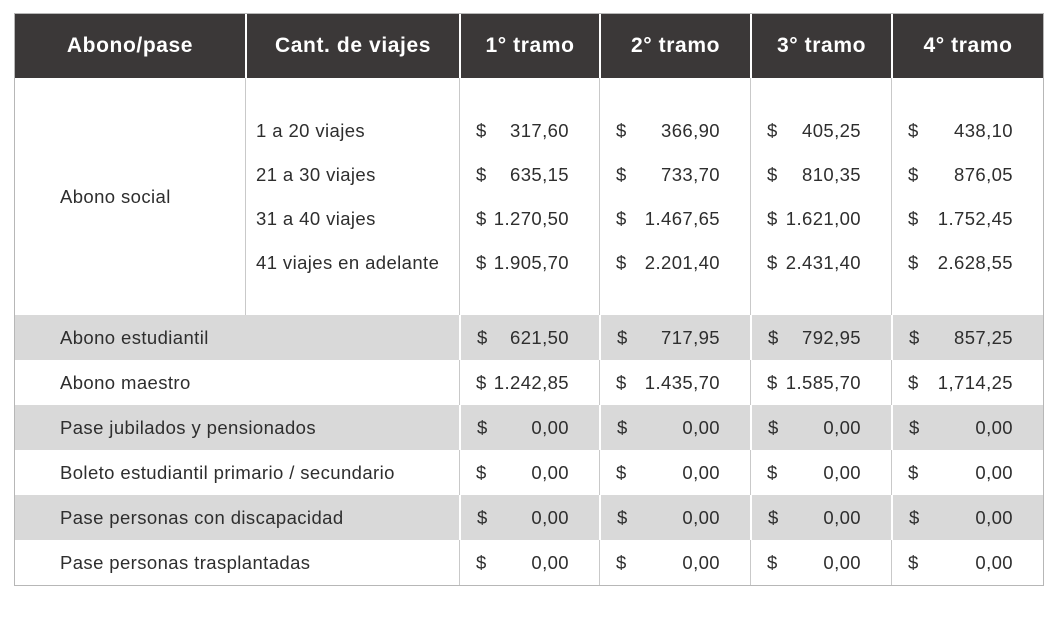  Describe the element at coordinates (967, 46) in the screenshot. I see `header-tramo-4: 4° tramo` at that location.